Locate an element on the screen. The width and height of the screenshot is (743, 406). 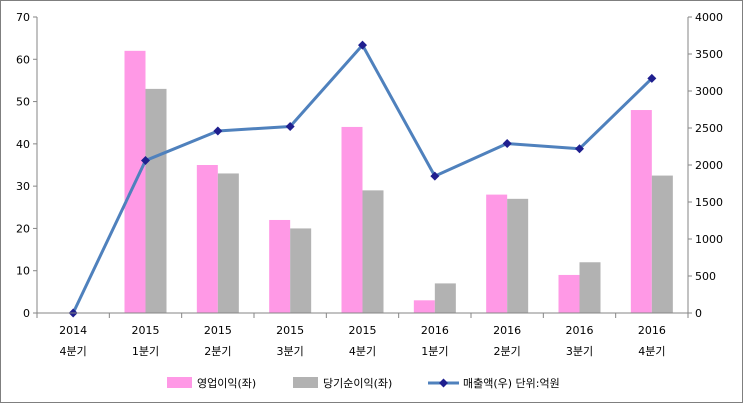
left-tick-label: 10 is located at coordinates (23, 271).